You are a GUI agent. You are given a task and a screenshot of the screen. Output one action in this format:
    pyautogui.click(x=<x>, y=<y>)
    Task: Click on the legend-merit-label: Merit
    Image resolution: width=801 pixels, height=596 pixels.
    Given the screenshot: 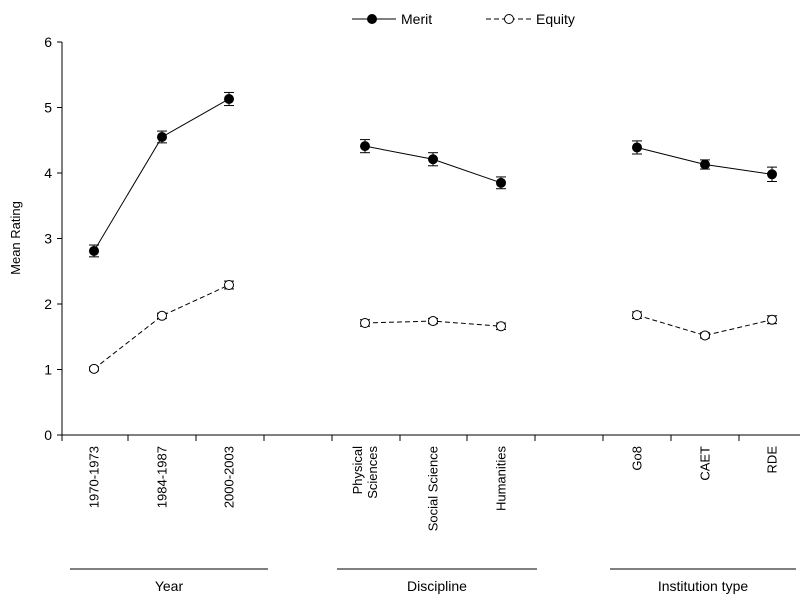 What is the action you would take?
    pyautogui.click(x=416, y=19)
    